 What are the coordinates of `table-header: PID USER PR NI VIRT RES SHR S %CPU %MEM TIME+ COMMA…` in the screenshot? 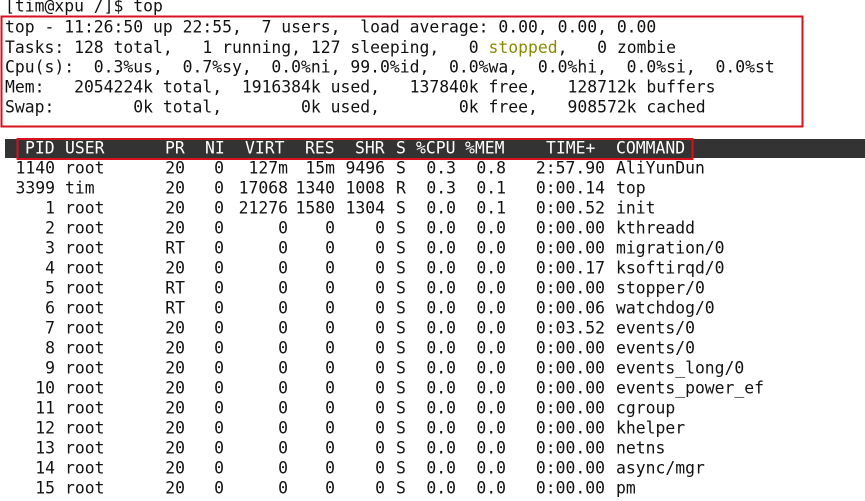 It's located at (355, 148).